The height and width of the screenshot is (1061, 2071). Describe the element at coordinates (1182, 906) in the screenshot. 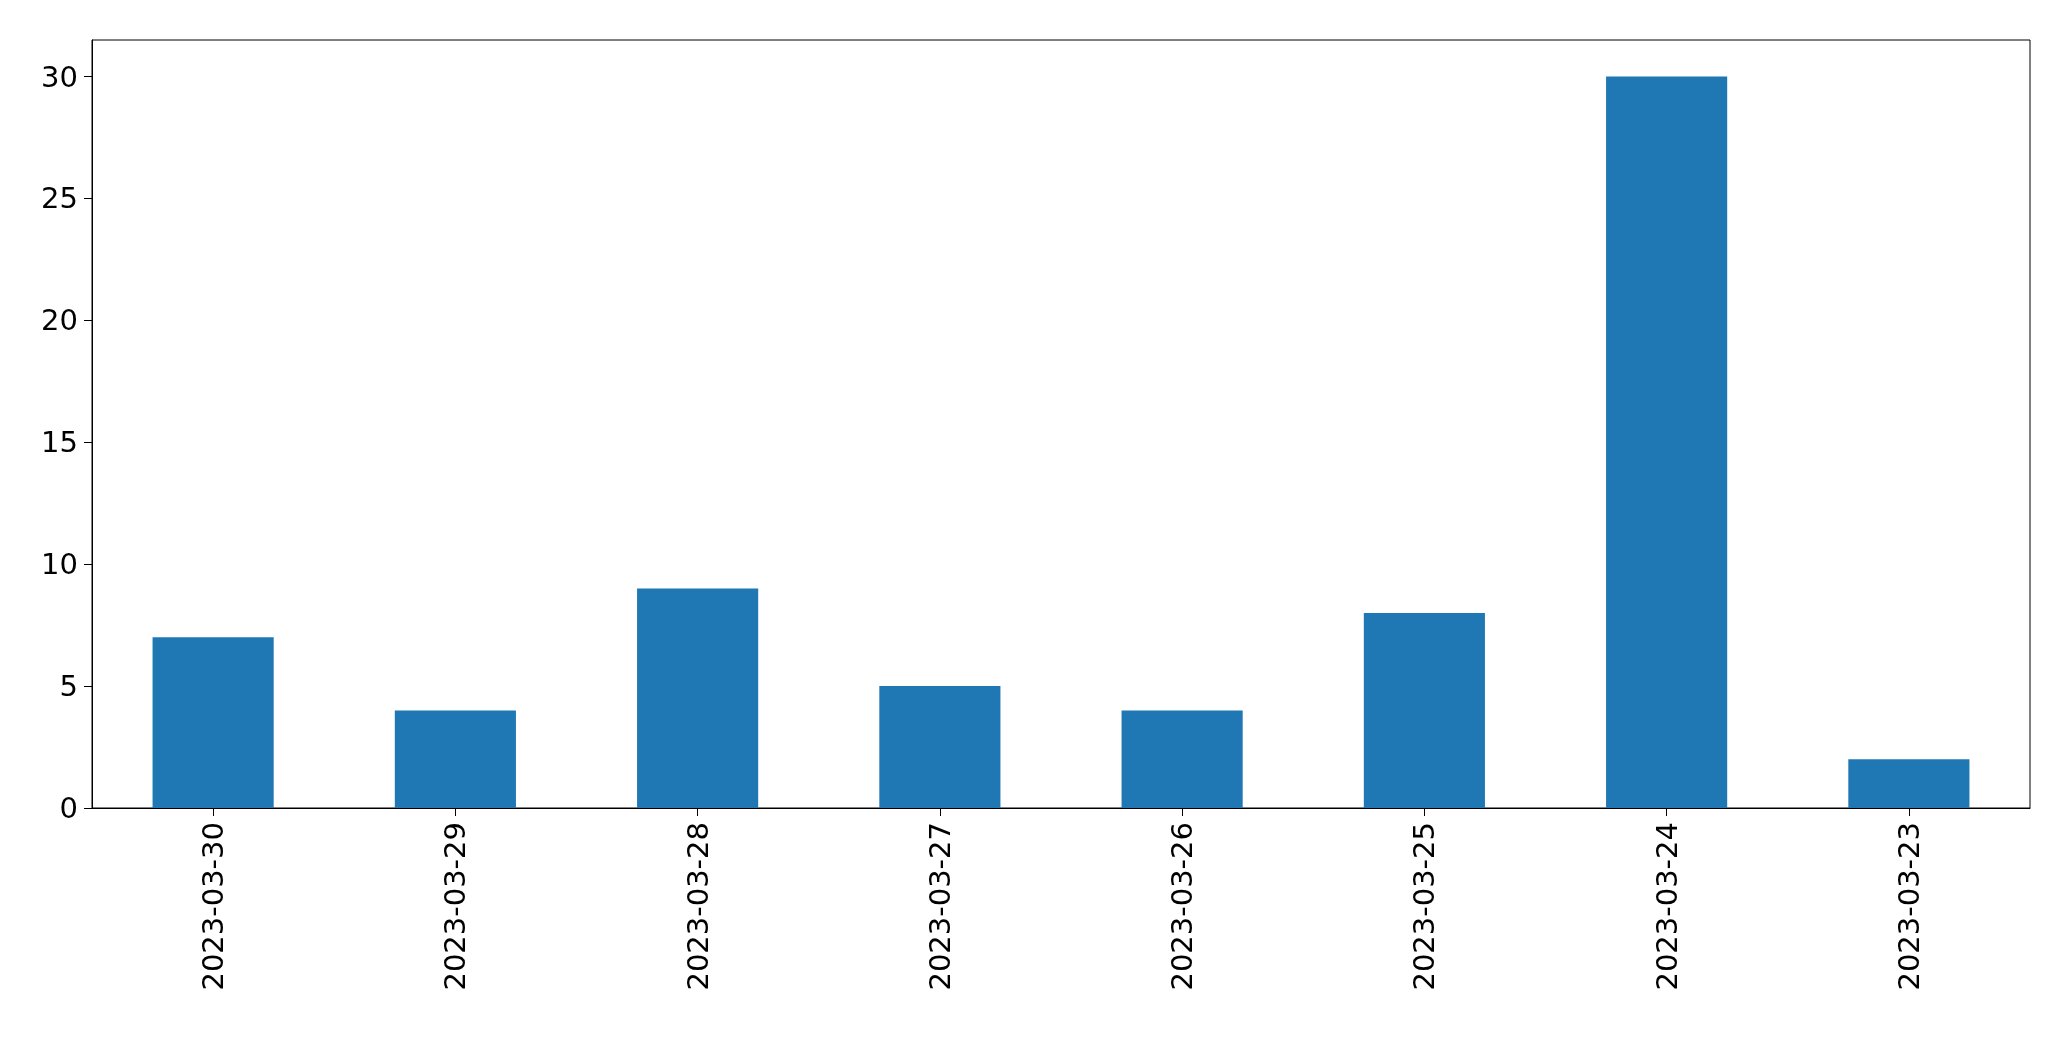

I see `x-tick-label: 2023-03-26` at that location.